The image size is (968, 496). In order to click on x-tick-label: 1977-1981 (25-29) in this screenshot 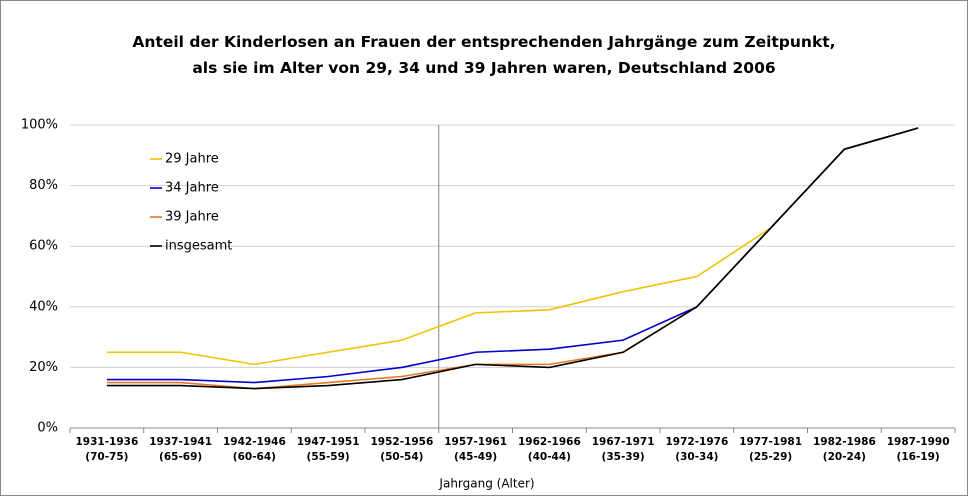, I will do `click(770, 449)`.